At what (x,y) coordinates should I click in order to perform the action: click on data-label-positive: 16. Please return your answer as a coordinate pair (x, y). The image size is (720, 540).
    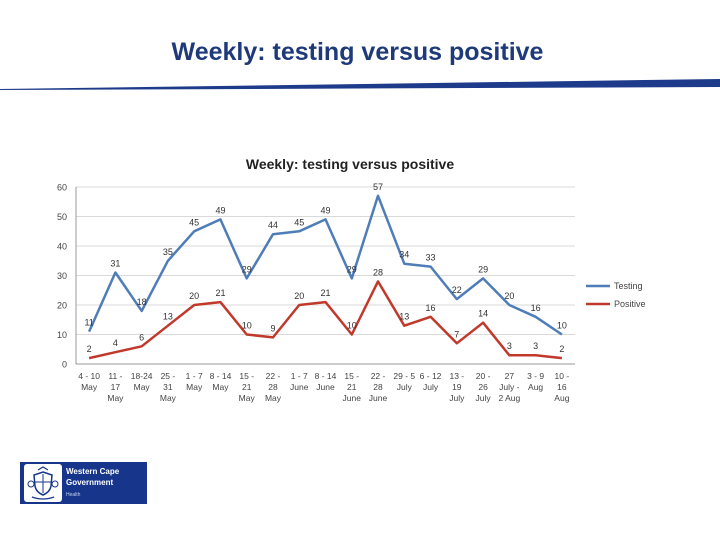
    Looking at the image, I should click on (431, 308).